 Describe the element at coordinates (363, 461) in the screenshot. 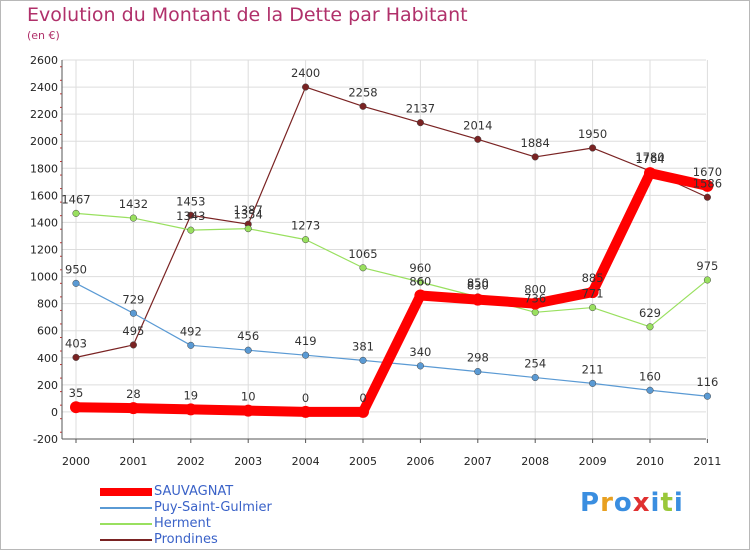

I see `x-tick-label: 2005` at that location.